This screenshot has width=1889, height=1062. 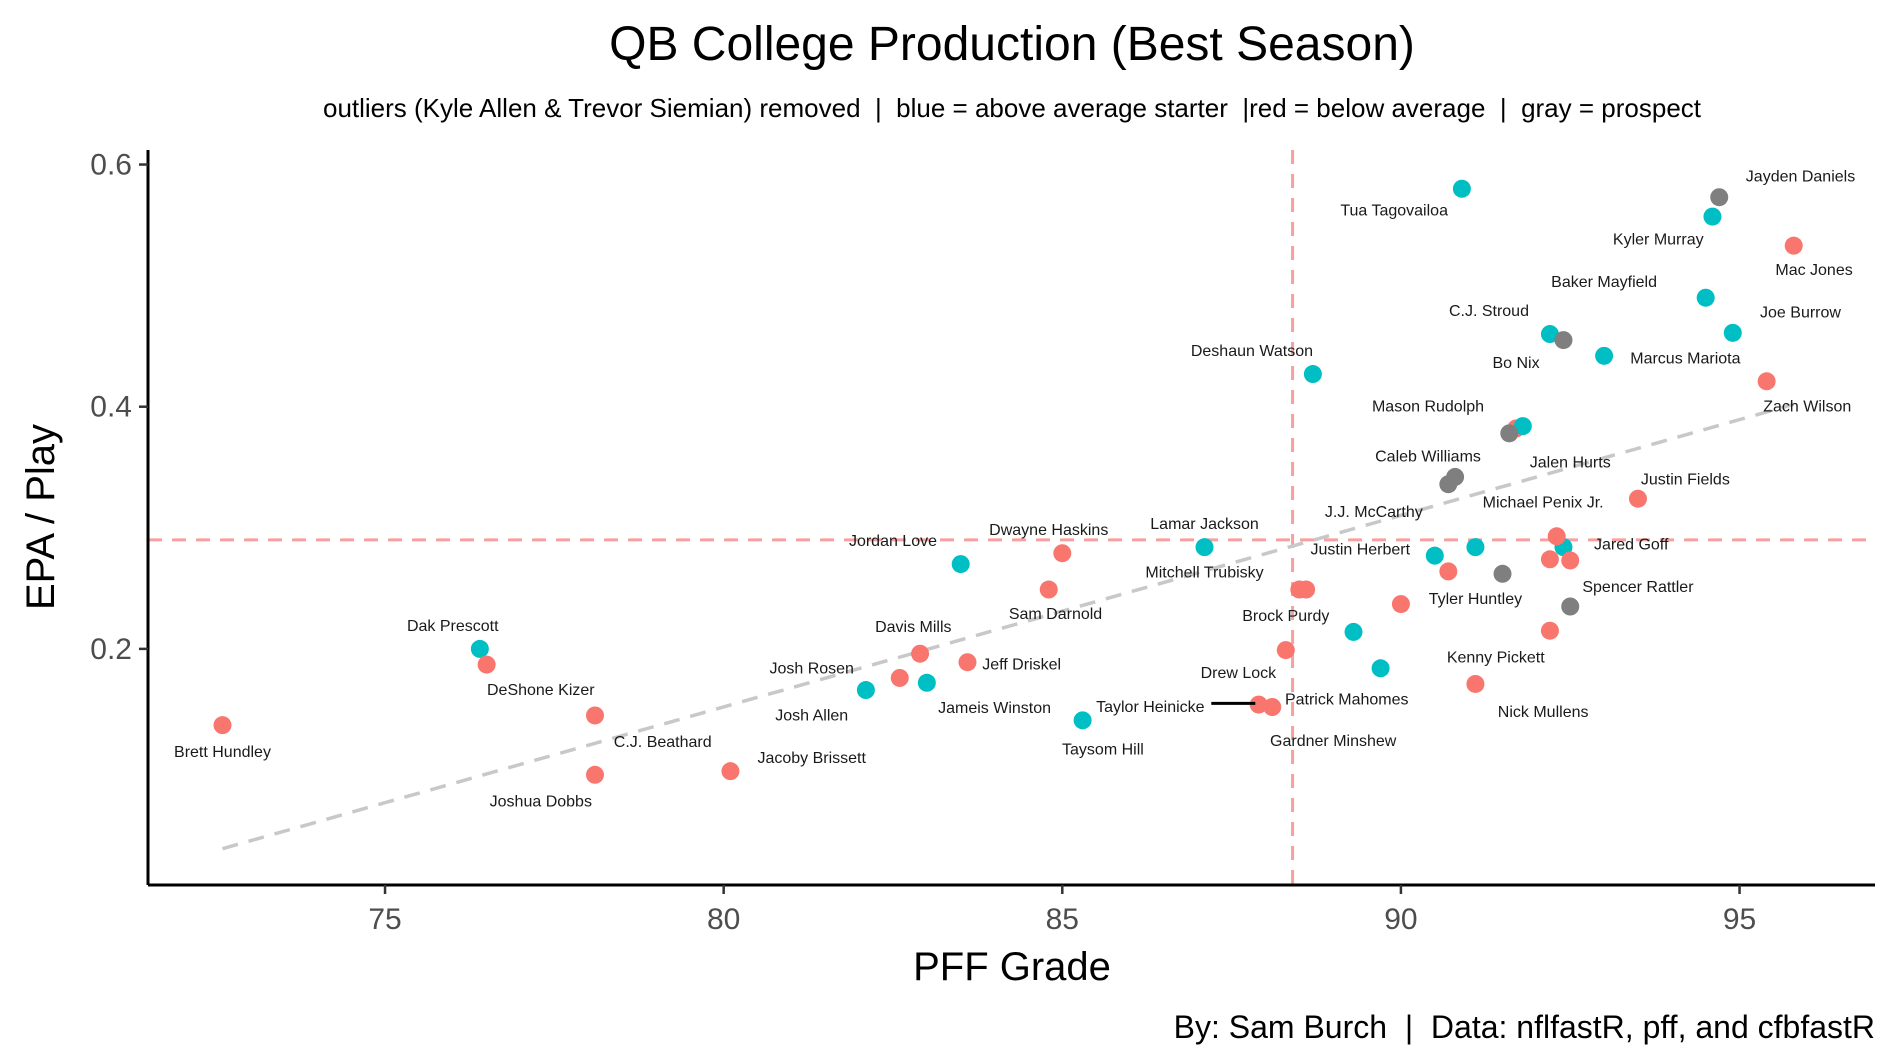 I want to click on point-label: Mitchell Trubisky, so click(x=1204, y=573).